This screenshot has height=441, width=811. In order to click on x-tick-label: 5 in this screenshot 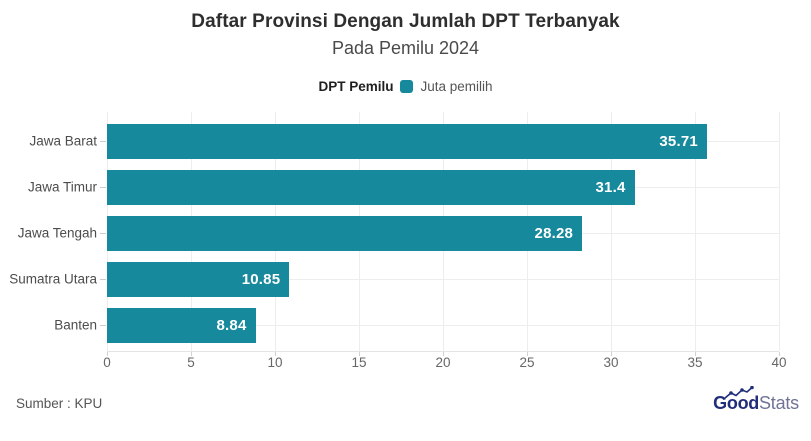, I will do `click(191, 362)`.